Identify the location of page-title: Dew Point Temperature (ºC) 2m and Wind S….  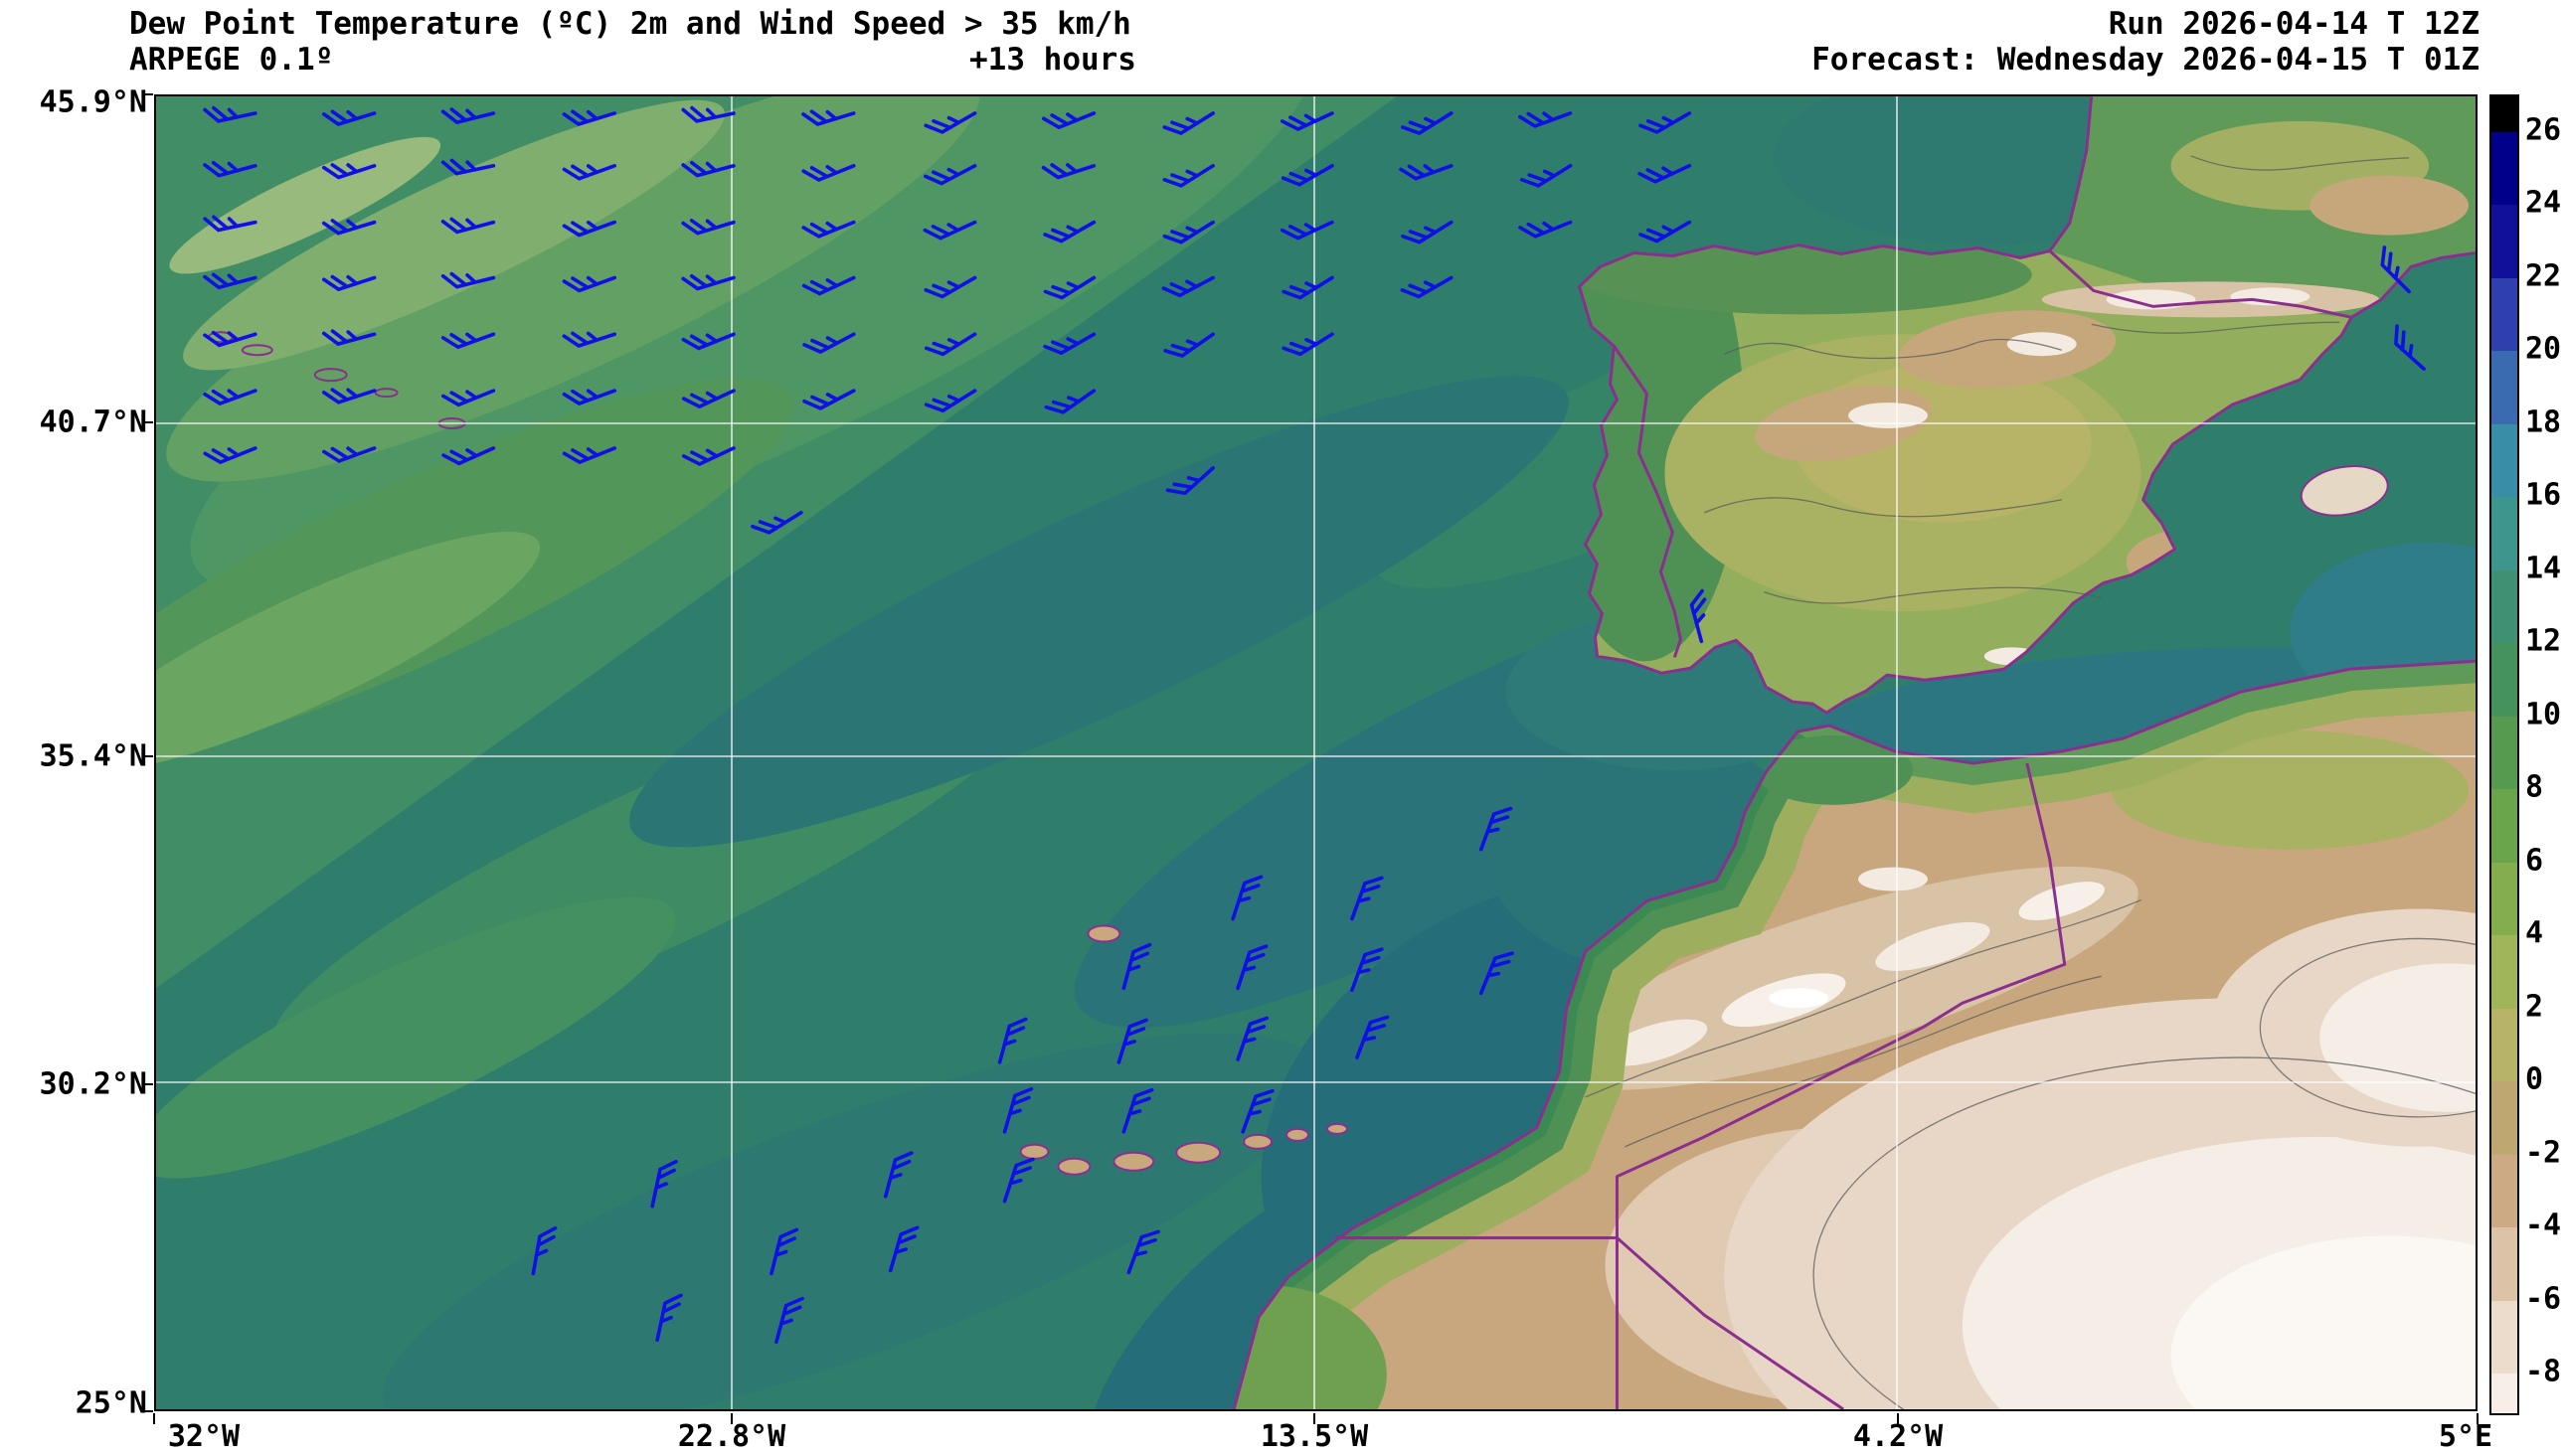
(630, 24).